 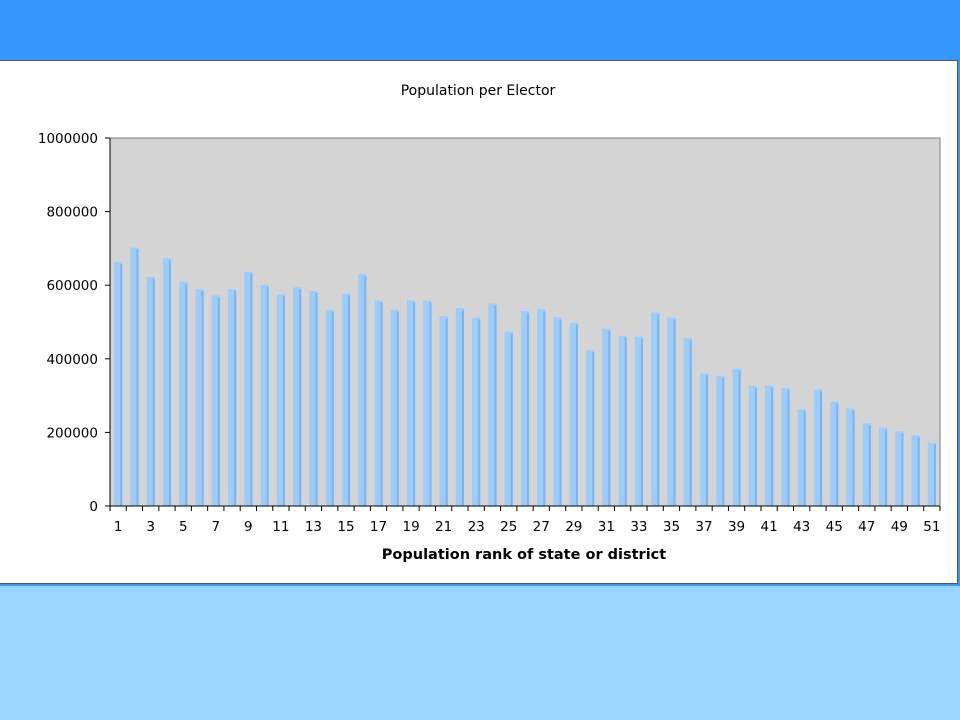 What do you see at coordinates (541, 527) in the screenshot?
I see `x-tick-label: 27` at bounding box center [541, 527].